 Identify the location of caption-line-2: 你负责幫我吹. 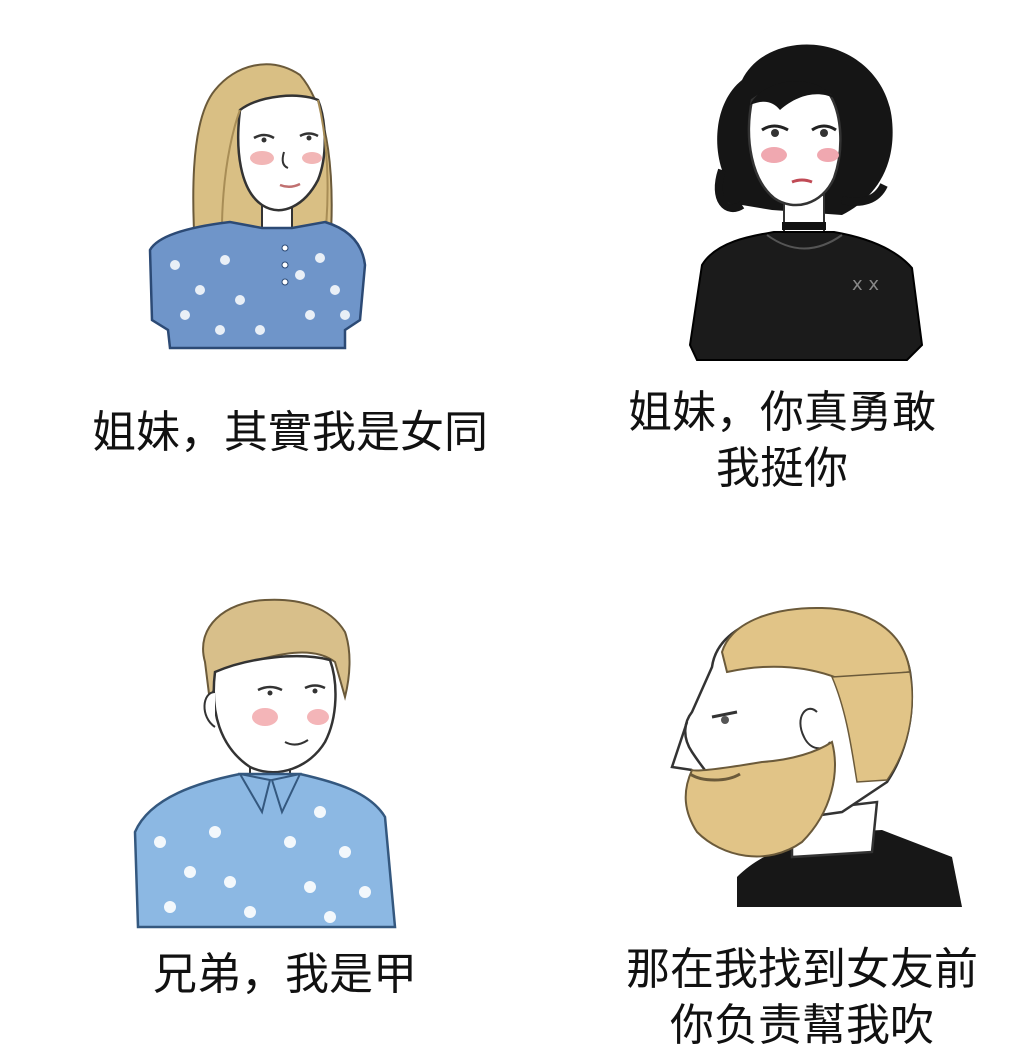
(802, 1025).